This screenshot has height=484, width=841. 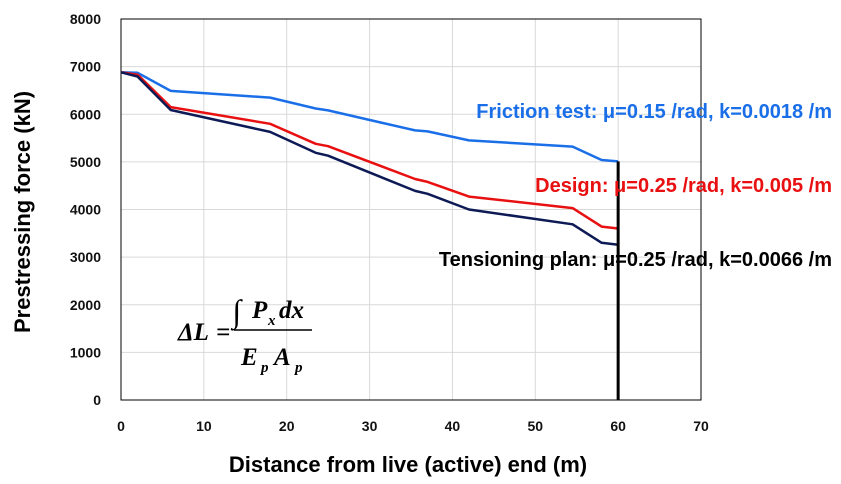 I want to click on formula-a: A, so click(x=281, y=357).